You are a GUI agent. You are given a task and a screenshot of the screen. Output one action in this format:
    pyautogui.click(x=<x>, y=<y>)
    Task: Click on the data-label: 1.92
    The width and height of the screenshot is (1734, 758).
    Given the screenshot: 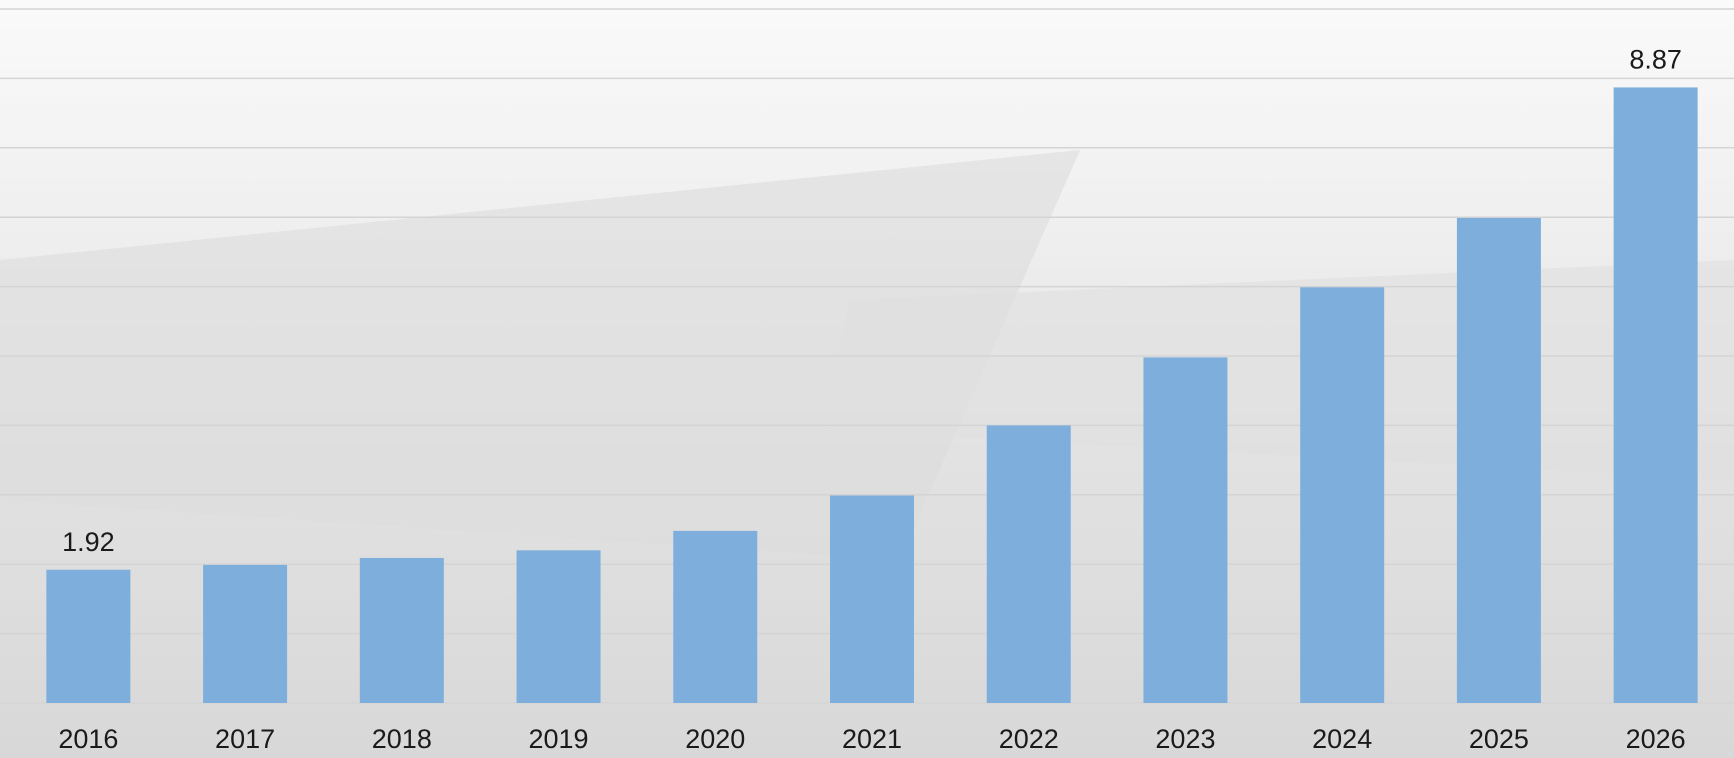 What is the action you would take?
    pyautogui.click(x=88, y=542)
    